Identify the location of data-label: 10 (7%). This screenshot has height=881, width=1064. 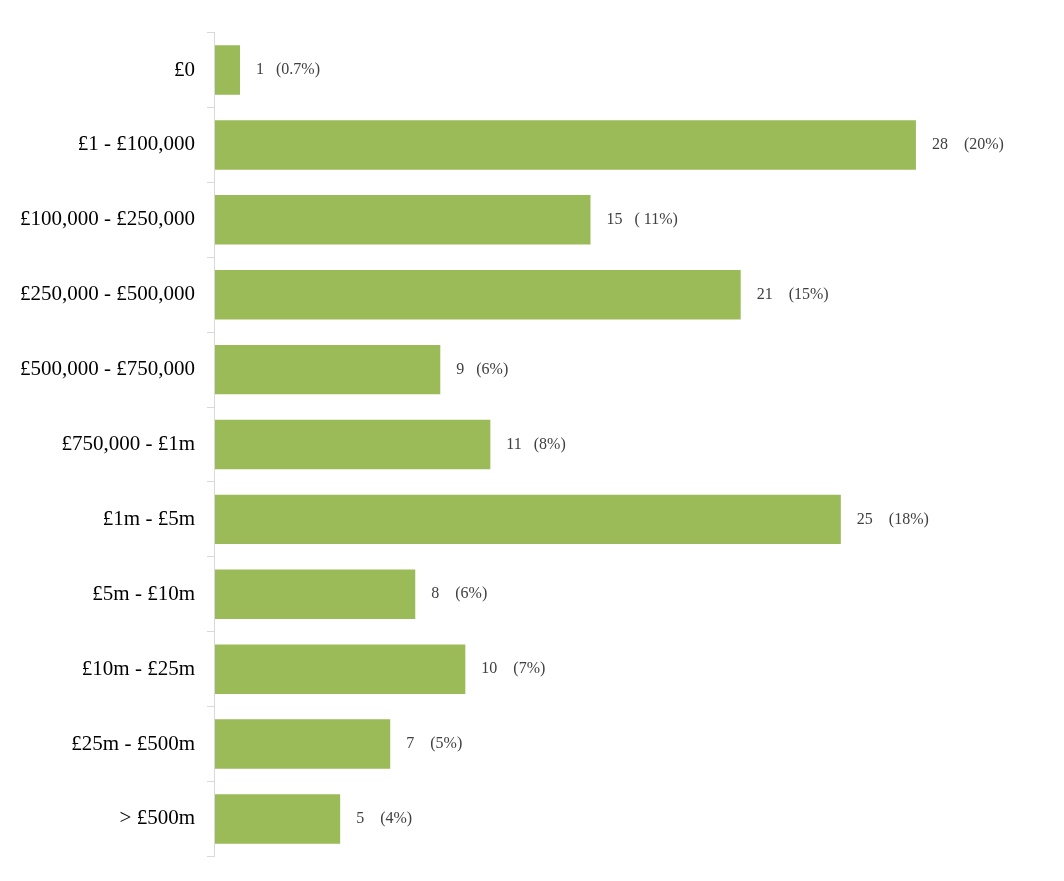
(513, 668).